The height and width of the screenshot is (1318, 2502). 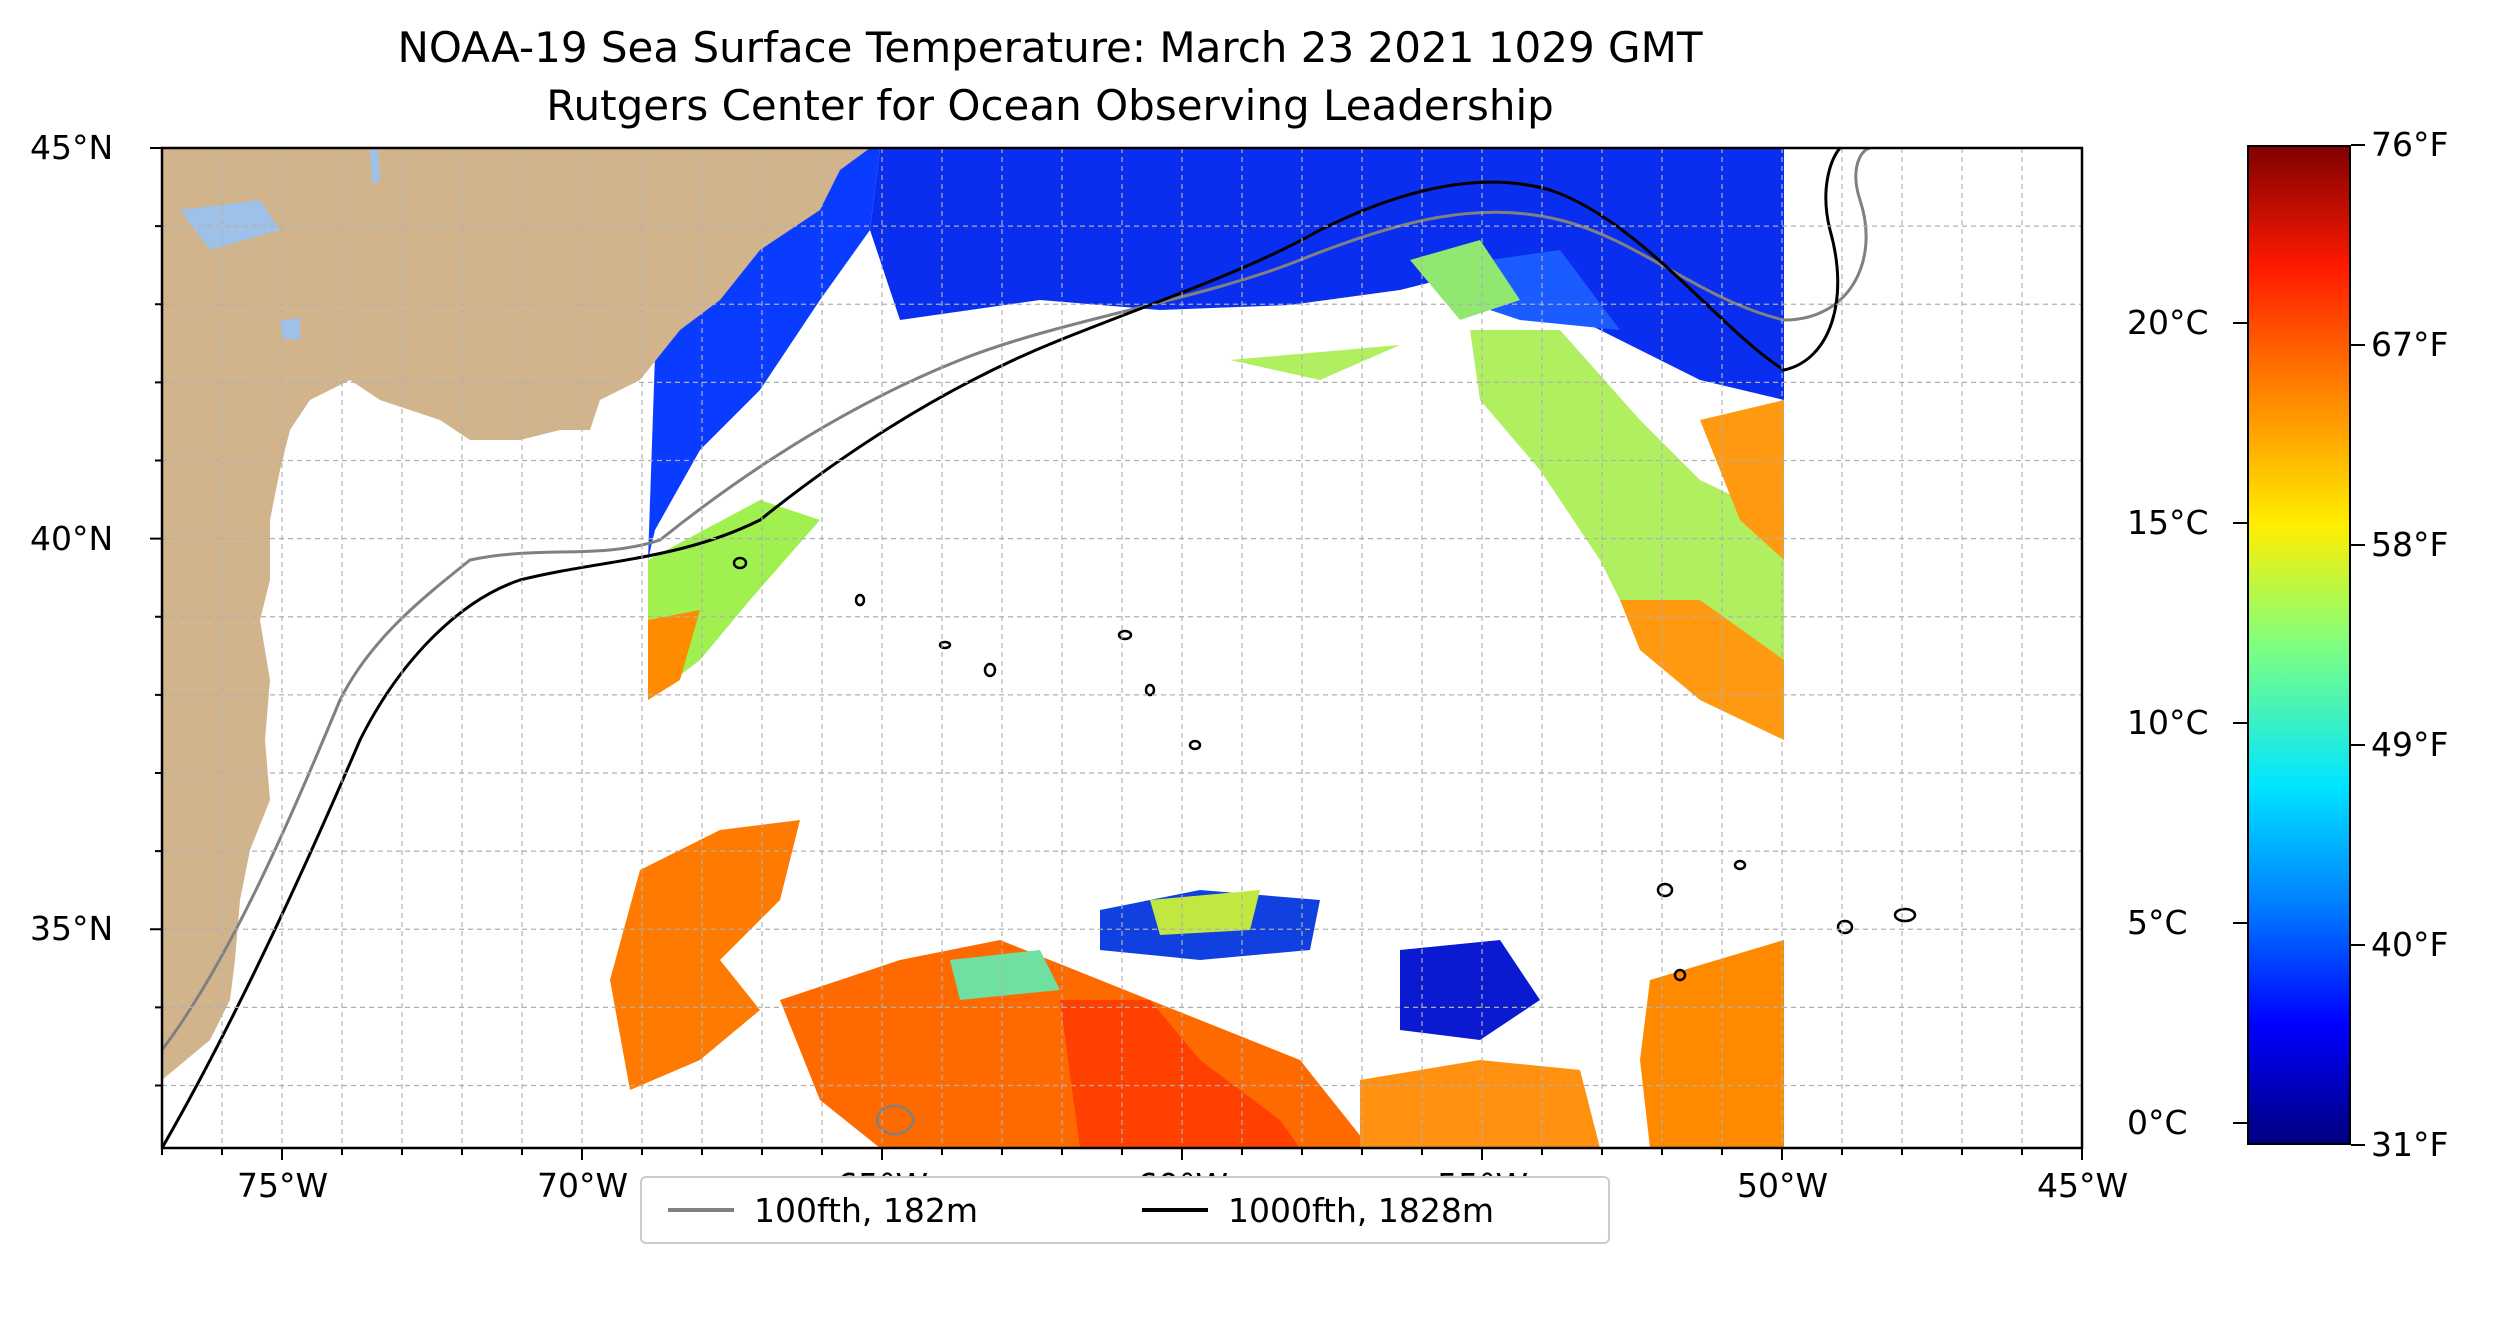 What do you see at coordinates (1783, 1185) in the screenshot?
I see `lon-tick-label: 50°W` at bounding box center [1783, 1185].